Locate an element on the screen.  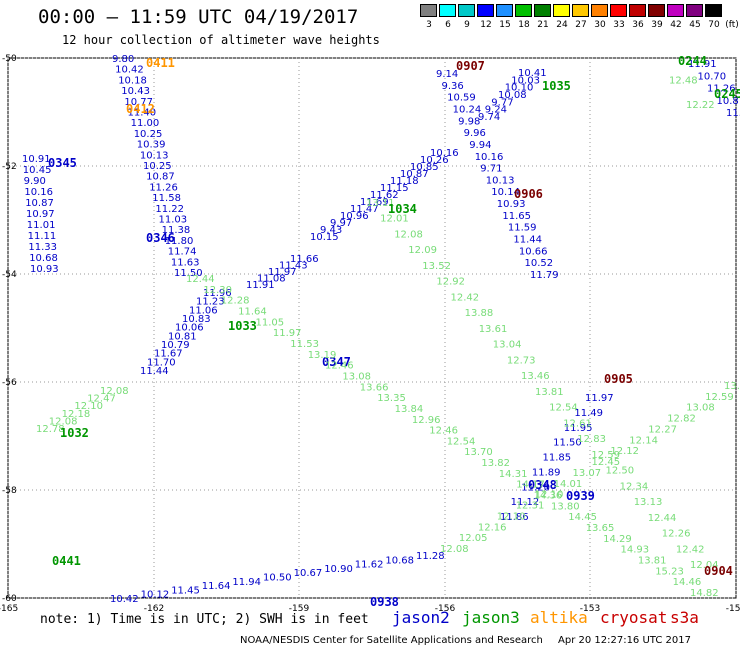
wave-height-value: 11.74 is located at coordinates (182, 252).